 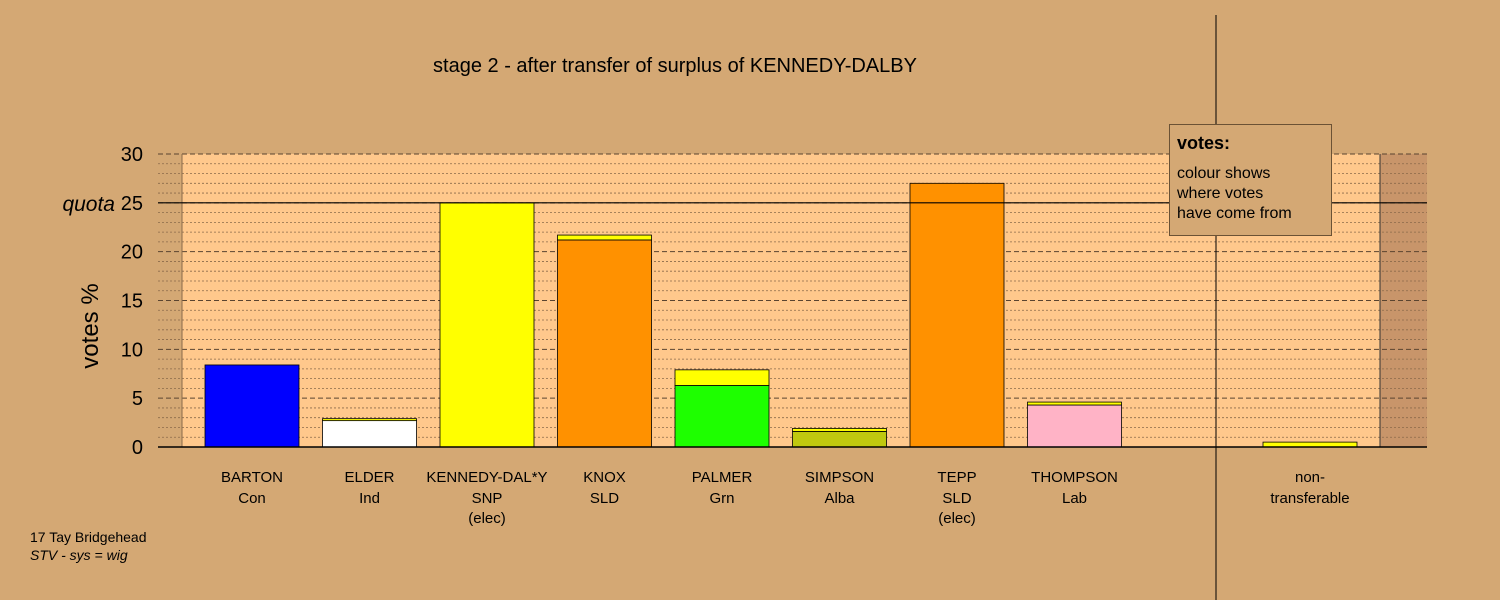 I want to click on y-tick-label: 15, so click(x=132, y=302).